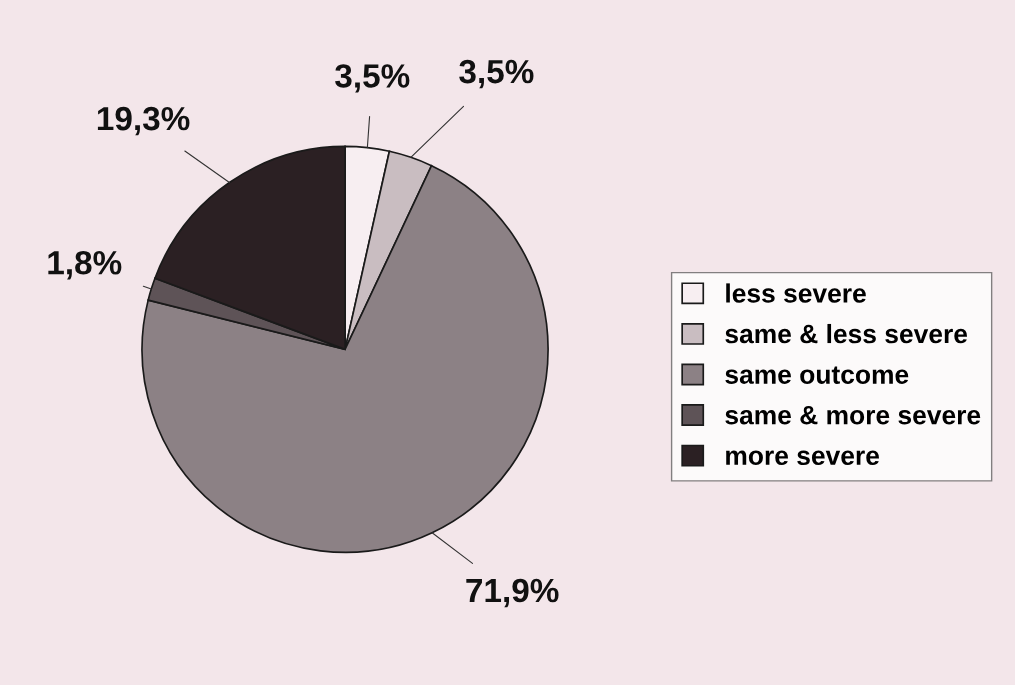  What do you see at coordinates (846, 333) in the screenshot?
I see `legend-label: same & less severe` at bounding box center [846, 333].